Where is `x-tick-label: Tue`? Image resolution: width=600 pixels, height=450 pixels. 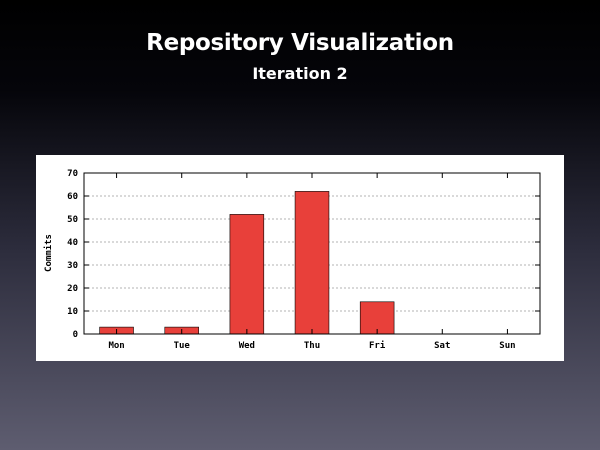
x-tick-label: Tue is located at coordinates (182, 346).